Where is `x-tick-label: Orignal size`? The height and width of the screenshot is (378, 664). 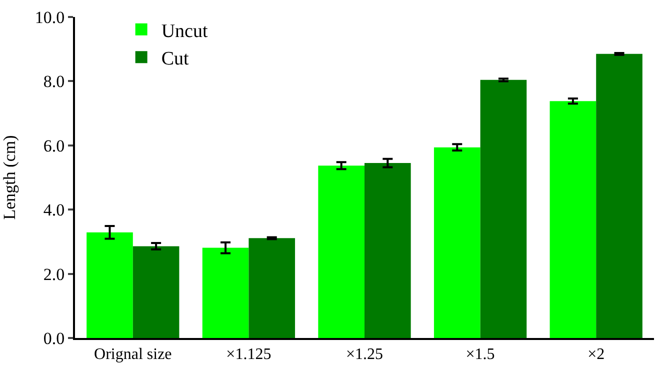
x-tick-label: Orignal size is located at coordinates (133, 355).